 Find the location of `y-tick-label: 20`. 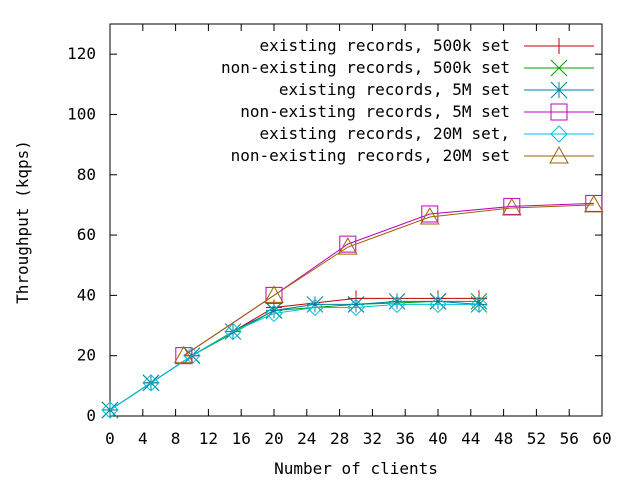

y-tick-label: 20 is located at coordinates (86, 355).